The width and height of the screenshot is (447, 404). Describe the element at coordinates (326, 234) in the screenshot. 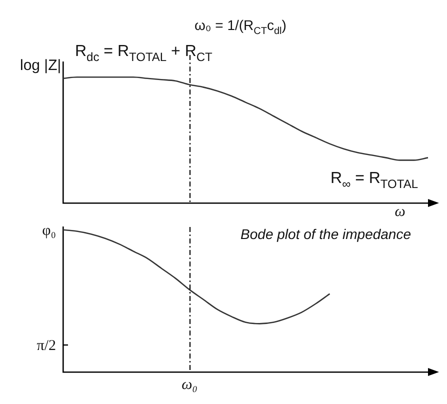

I see `annotation: Bode plot of the impedance` at that location.